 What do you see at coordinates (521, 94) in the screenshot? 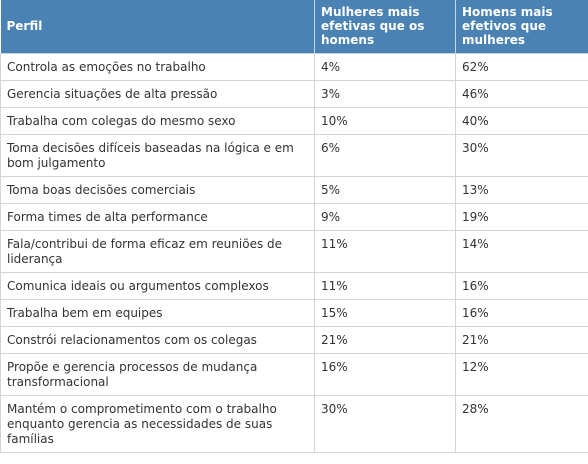
I see `men-value-cell: 46%` at bounding box center [521, 94].